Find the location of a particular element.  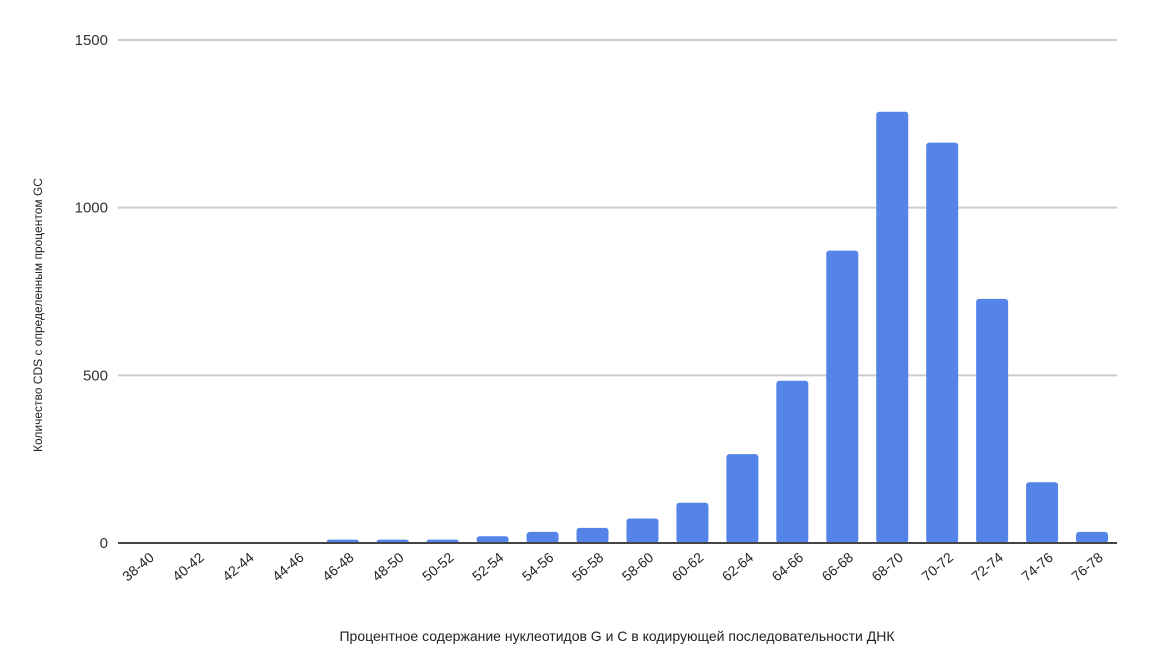

x-tick-label: 40-42 is located at coordinates (188, 566).